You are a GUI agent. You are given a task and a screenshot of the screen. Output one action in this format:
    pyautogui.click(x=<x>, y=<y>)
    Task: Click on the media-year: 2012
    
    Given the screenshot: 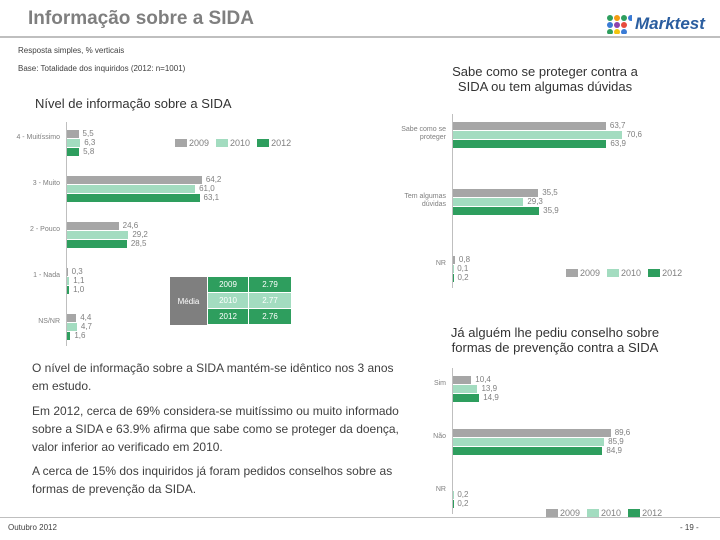 What is the action you would take?
    pyautogui.click(x=228, y=316)
    